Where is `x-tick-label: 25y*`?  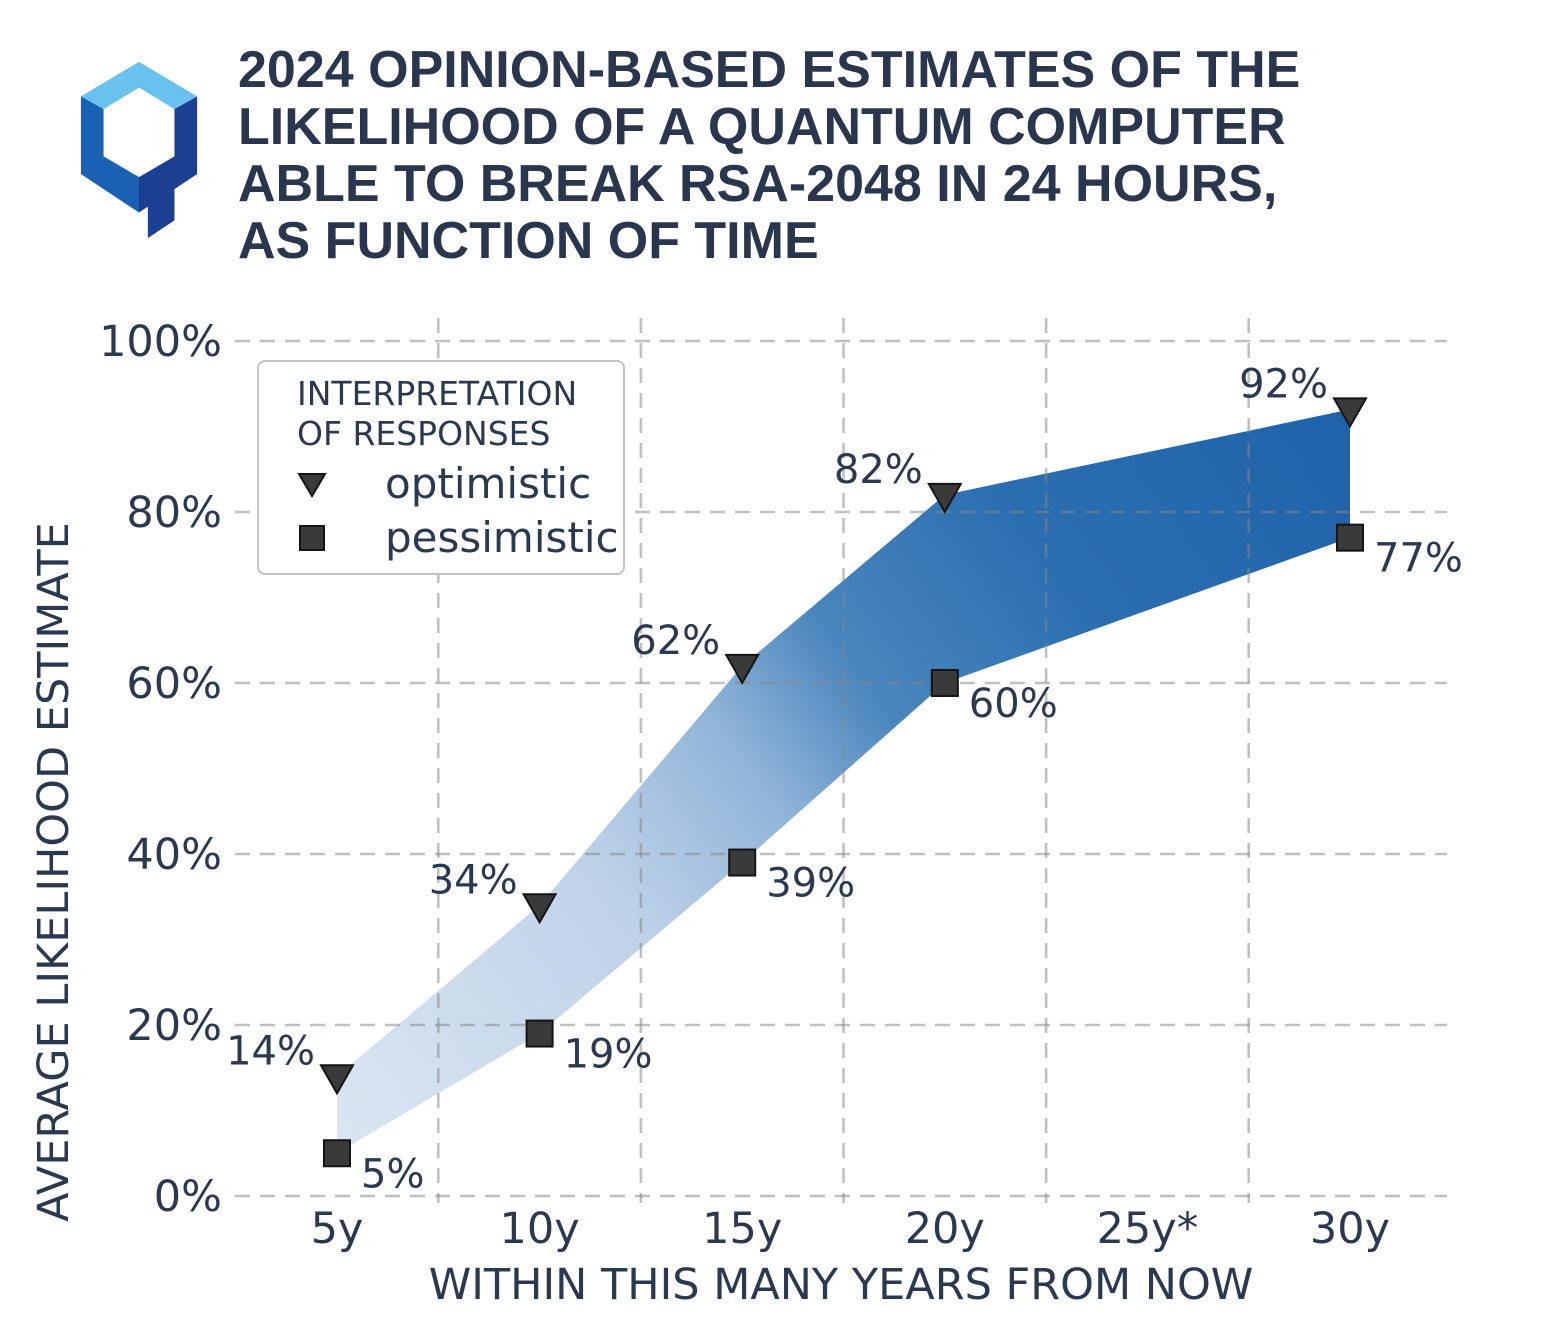
x-tick-label: 25y* is located at coordinates (1148, 1229).